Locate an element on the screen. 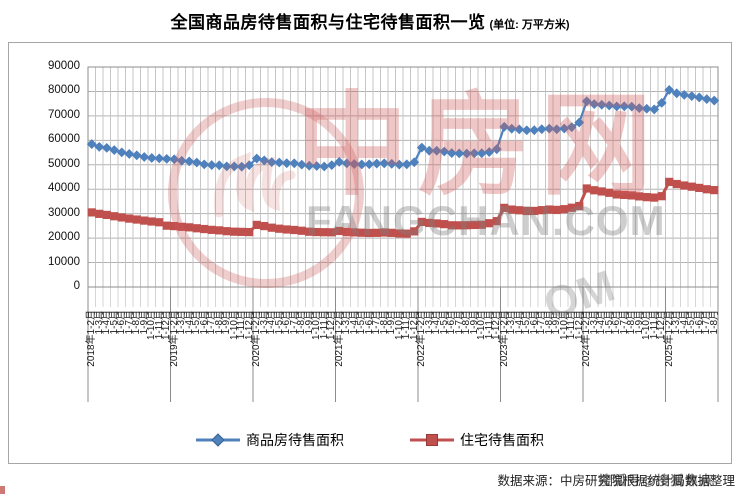 This screenshot has height=494, width=740. page-title: 全国商品房待售面积与住宅待售面积一览 is located at coordinates (328, 22).